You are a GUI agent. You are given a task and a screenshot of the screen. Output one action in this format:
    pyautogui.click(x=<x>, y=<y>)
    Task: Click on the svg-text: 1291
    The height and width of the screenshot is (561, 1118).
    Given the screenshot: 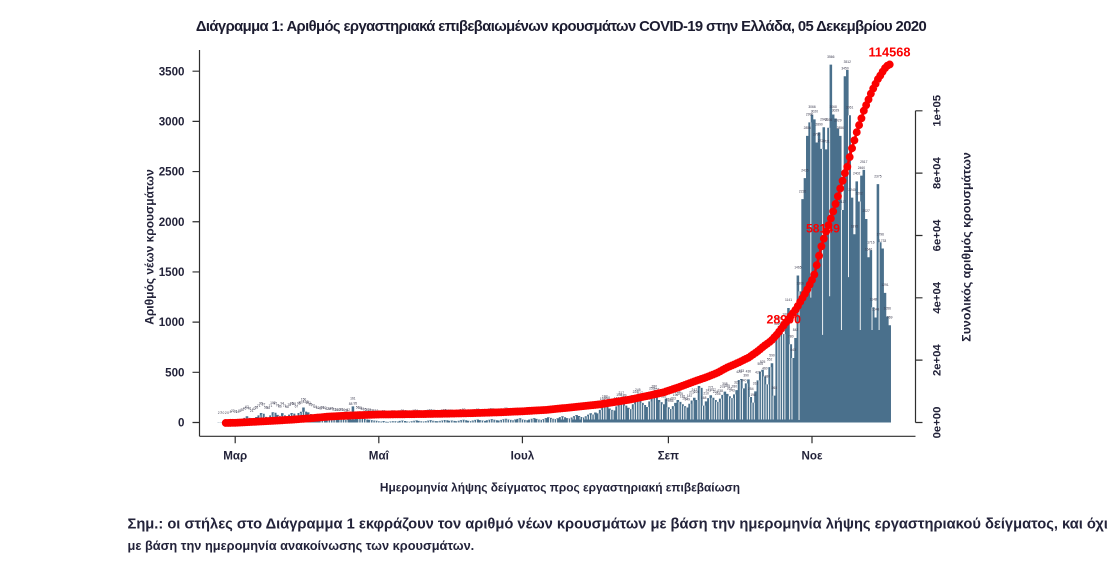 What is the action you would take?
    pyautogui.click(x=885, y=285)
    